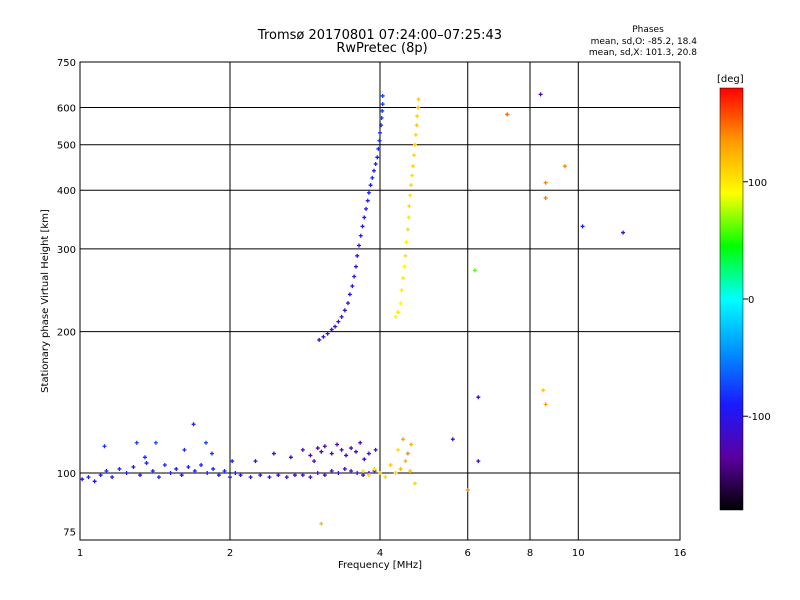 This screenshot has height=600, width=800. What do you see at coordinates (643, 53) in the screenshot?
I see `stats-line-x: mean, sd,X: 101.3, 20.8` at bounding box center [643, 53].